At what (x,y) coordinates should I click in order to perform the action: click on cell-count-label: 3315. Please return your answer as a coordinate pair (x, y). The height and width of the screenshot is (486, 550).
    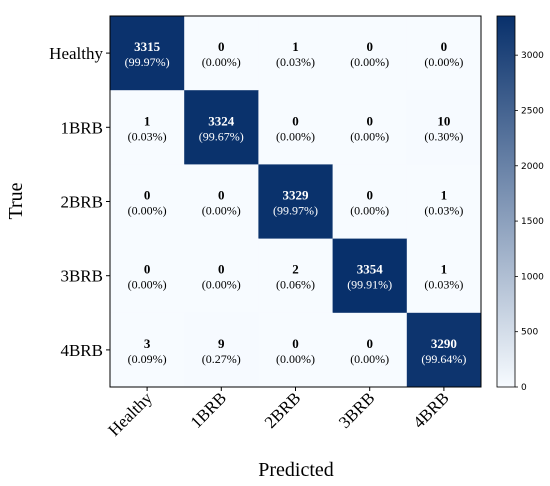
    Looking at the image, I should click on (147, 46).